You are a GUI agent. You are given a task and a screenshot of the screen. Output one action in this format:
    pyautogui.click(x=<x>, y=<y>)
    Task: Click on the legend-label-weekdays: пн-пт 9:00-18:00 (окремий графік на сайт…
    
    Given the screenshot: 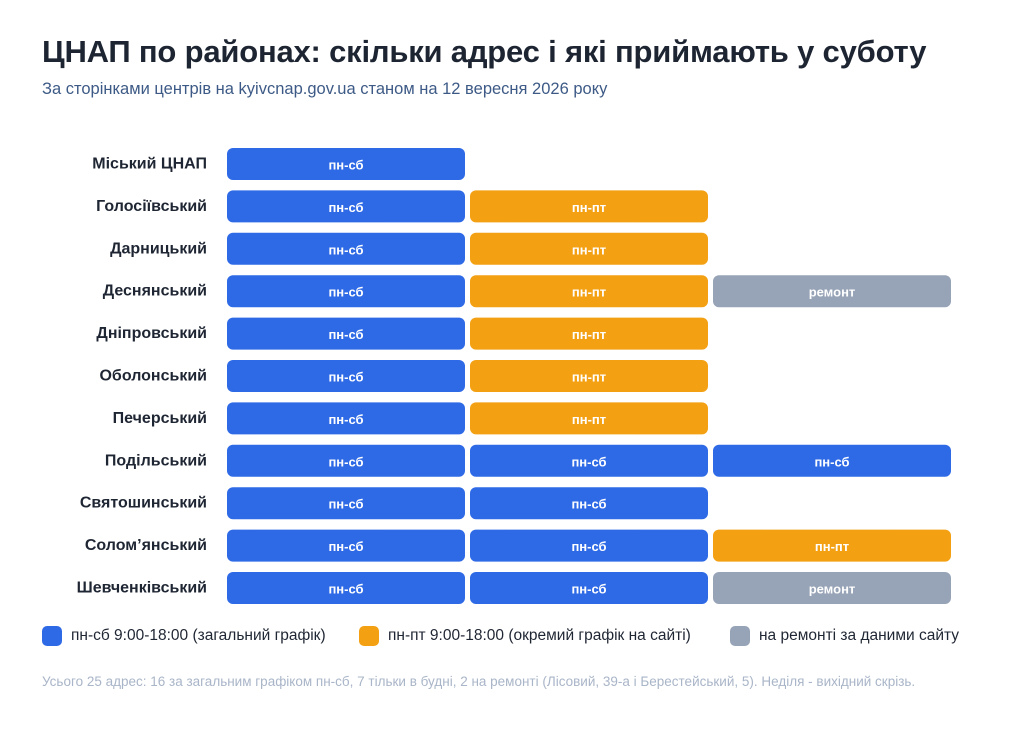 What is the action you would take?
    pyautogui.click(x=539, y=635)
    